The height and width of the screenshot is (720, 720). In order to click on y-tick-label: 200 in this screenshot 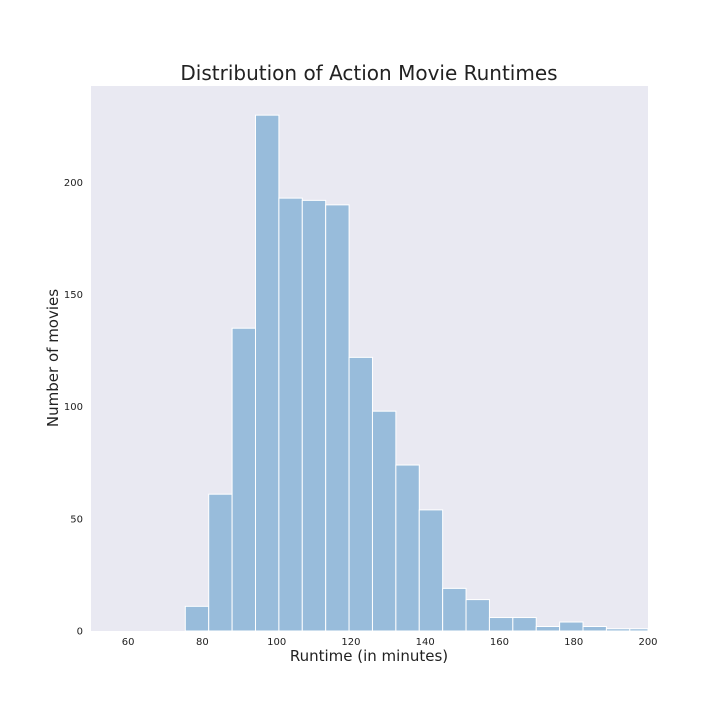, I will do `click(73, 183)`.